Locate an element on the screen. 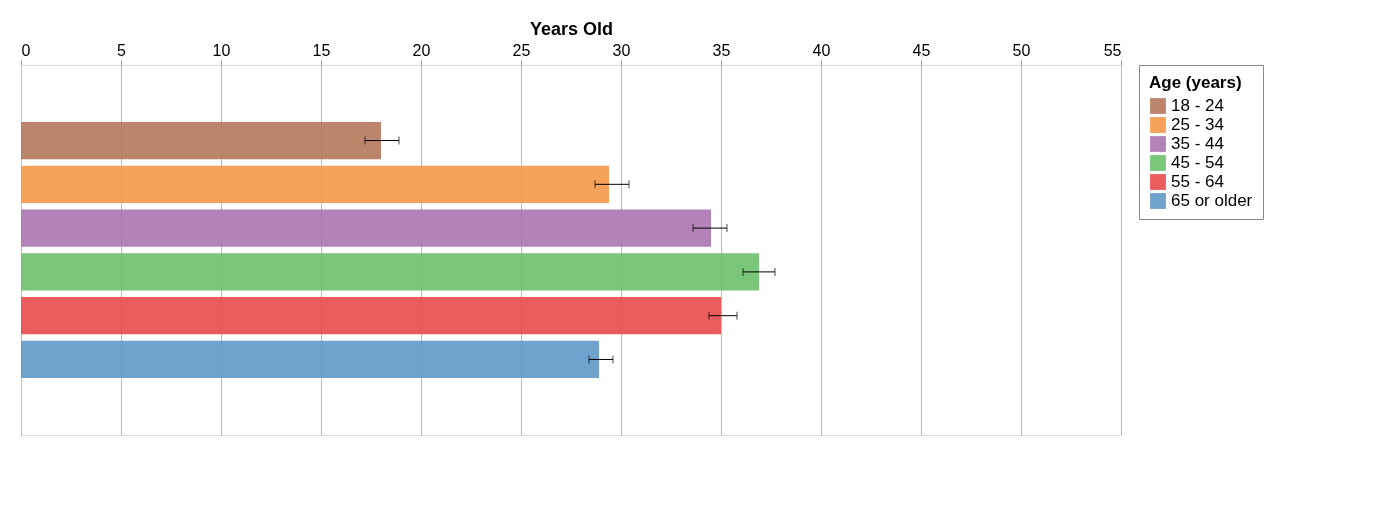 The height and width of the screenshot is (506, 1400). x-axis-title: Years Old is located at coordinates (571, 28).